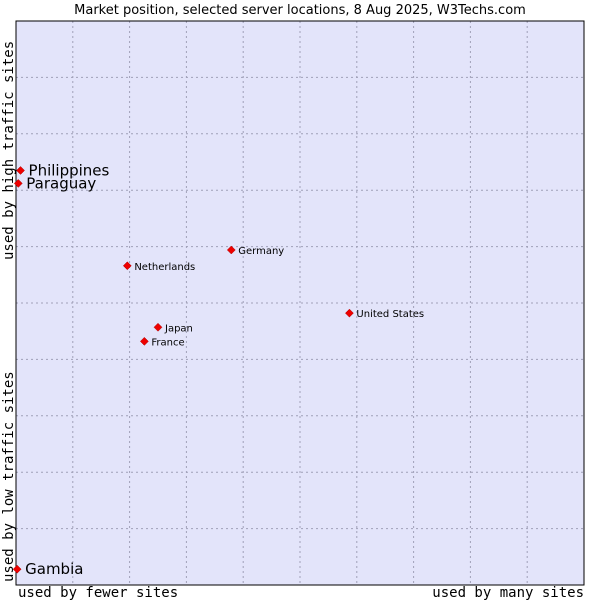  Describe the element at coordinates (9, 150) in the screenshot. I see `y-axis-label-top: used by high traffic sites` at that location.